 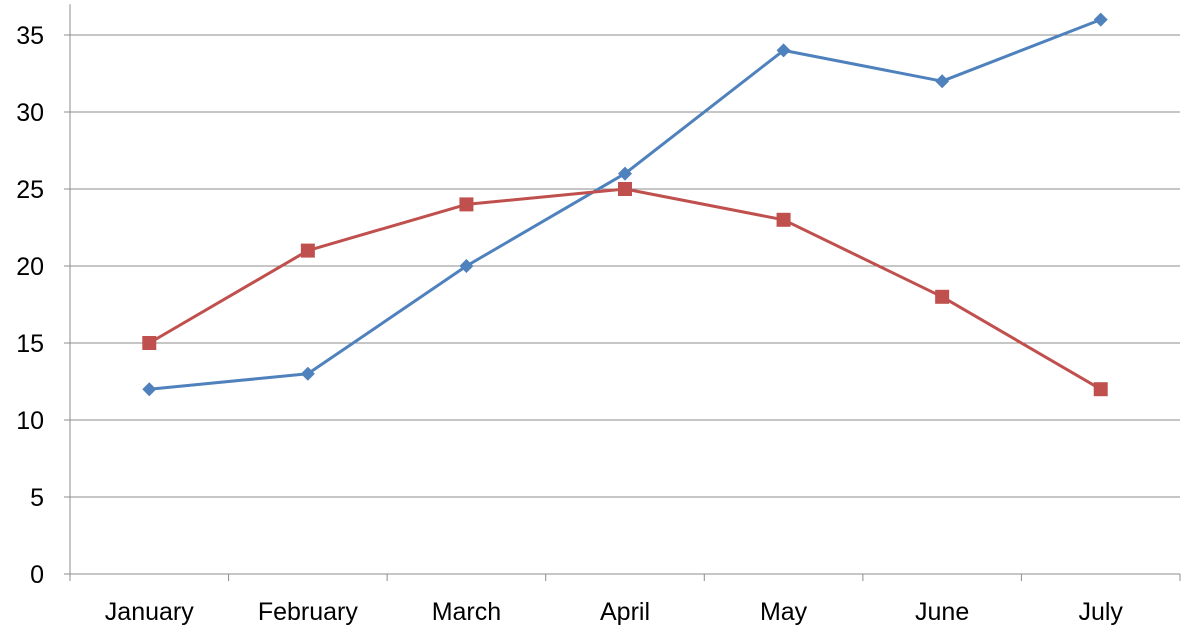 I want to click on x-tick-label-march: March, so click(x=466, y=612).